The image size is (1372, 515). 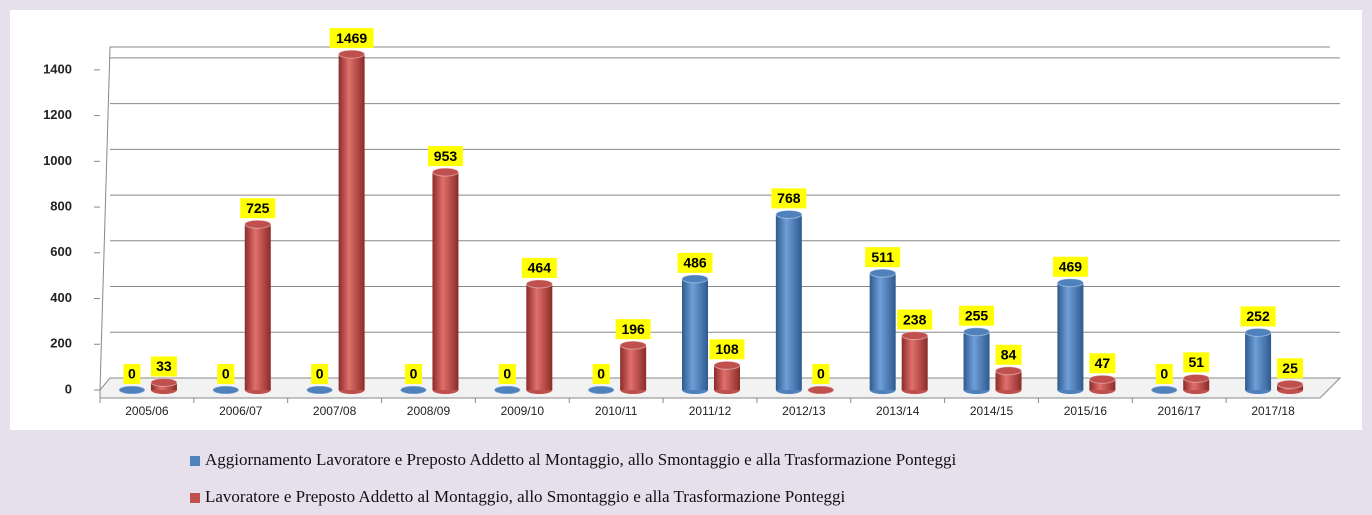 I want to click on data-label: 84, so click(x=1009, y=354).